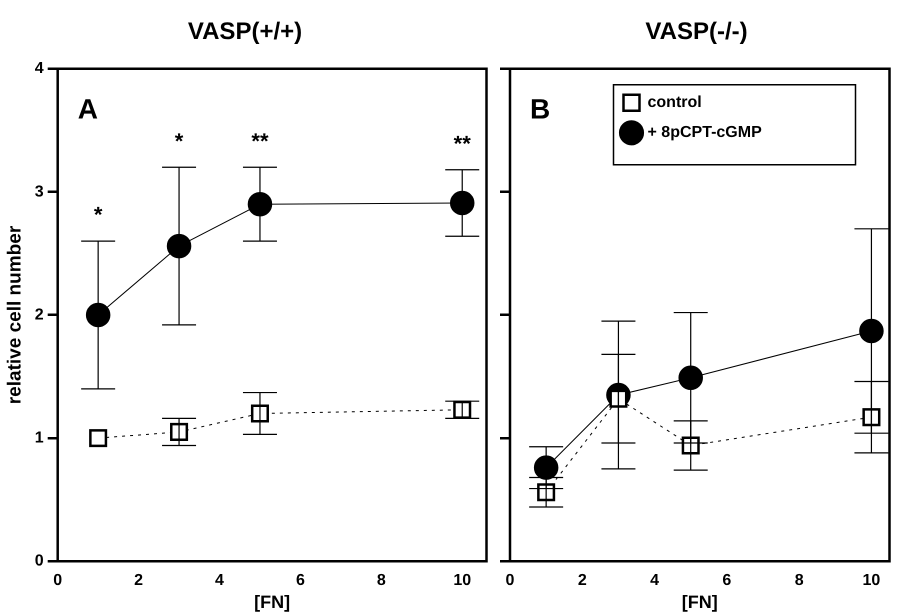  Describe the element at coordinates (696, 32) in the screenshot. I see `chart-title: VASP(-/-)` at that location.